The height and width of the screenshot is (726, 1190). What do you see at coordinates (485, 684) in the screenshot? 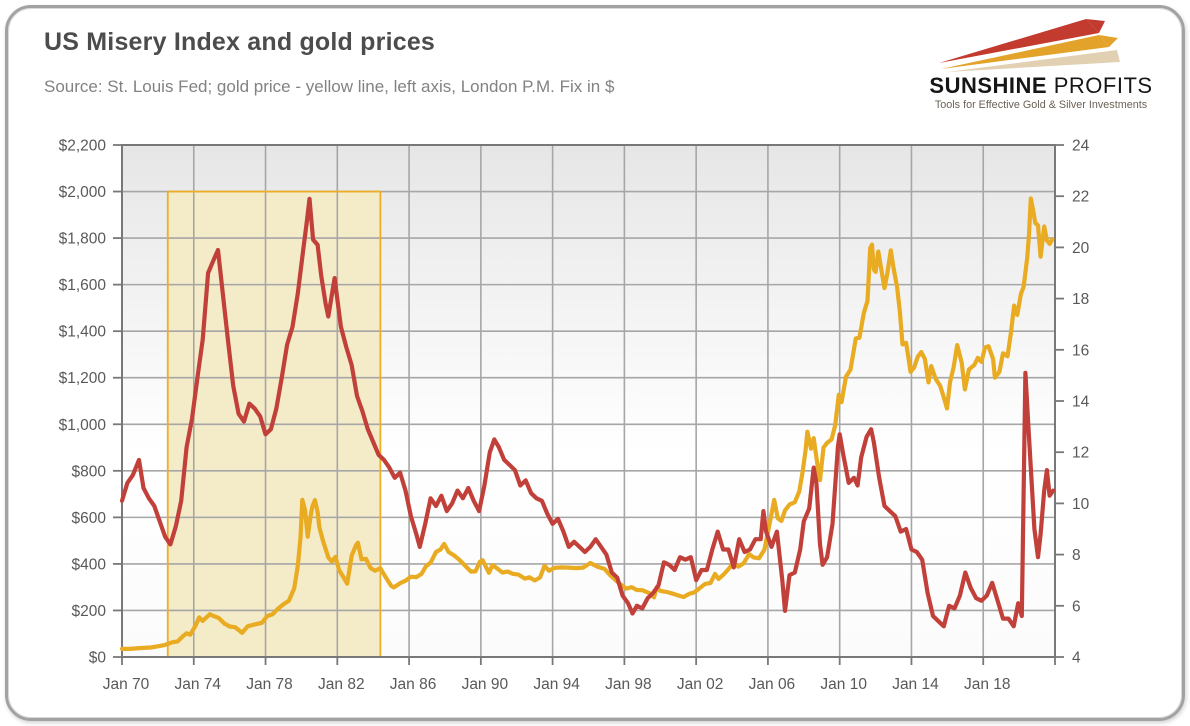
I see `x-tick-label: Jan 90` at bounding box center [485, 684].